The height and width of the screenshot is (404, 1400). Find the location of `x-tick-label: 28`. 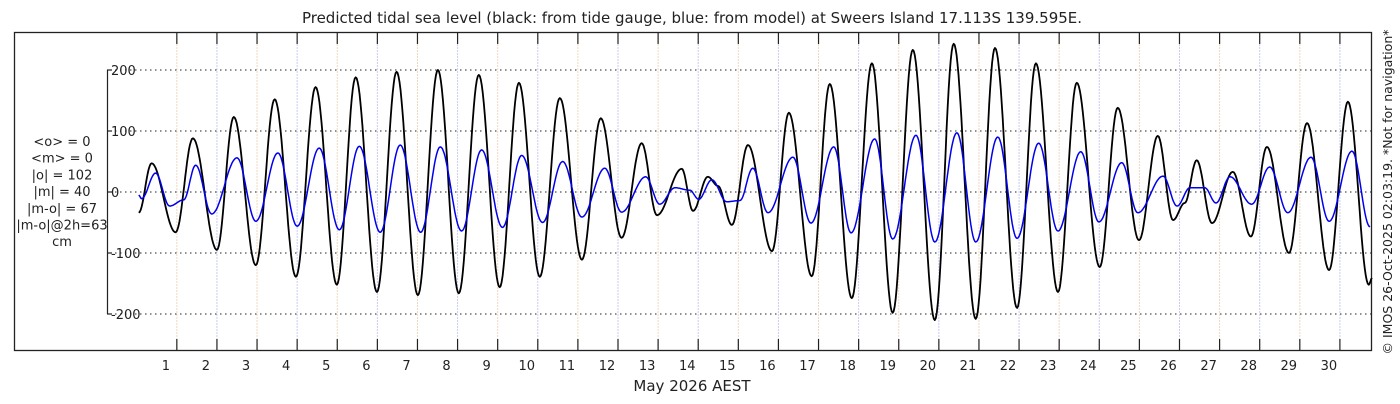

x-tick-label: 28 is located at coordinates (1248, 366).